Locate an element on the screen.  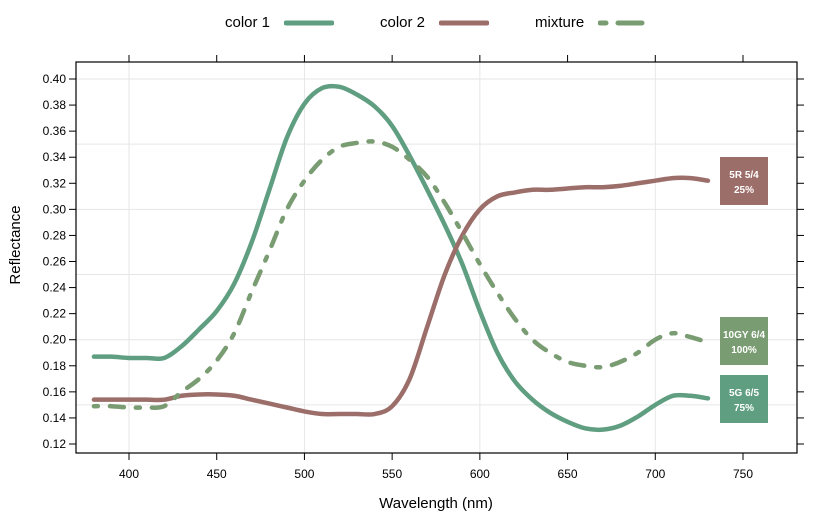
legend-item-color-1: color 1 is located at coordinates (280, 22).